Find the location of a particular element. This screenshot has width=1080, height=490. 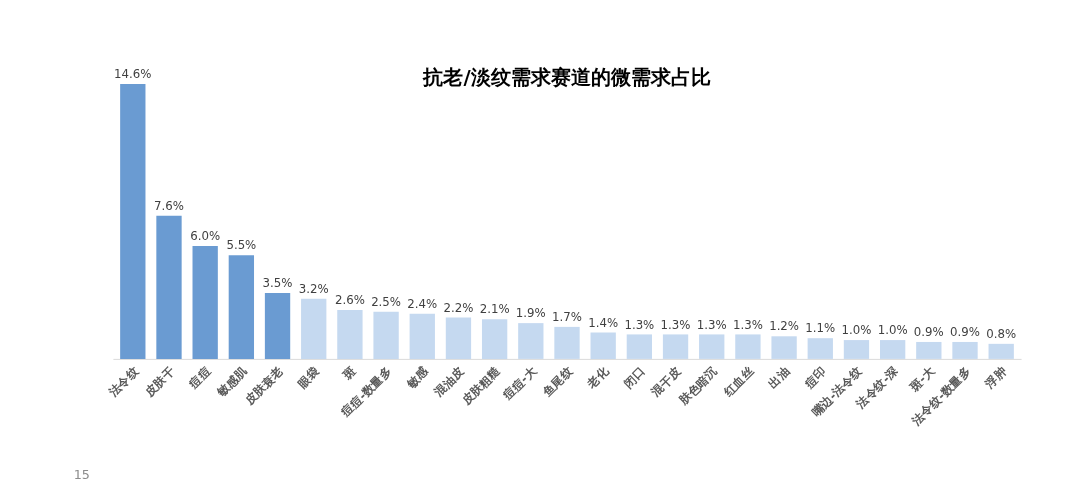

x-tick-label: 皮肤干 is located at coordinates (159, 381).